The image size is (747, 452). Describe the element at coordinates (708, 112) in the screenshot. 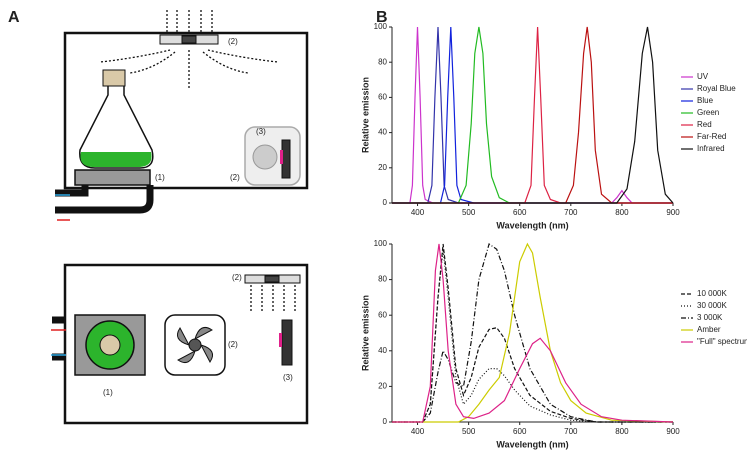

I see `legend-label: Green` at that location.